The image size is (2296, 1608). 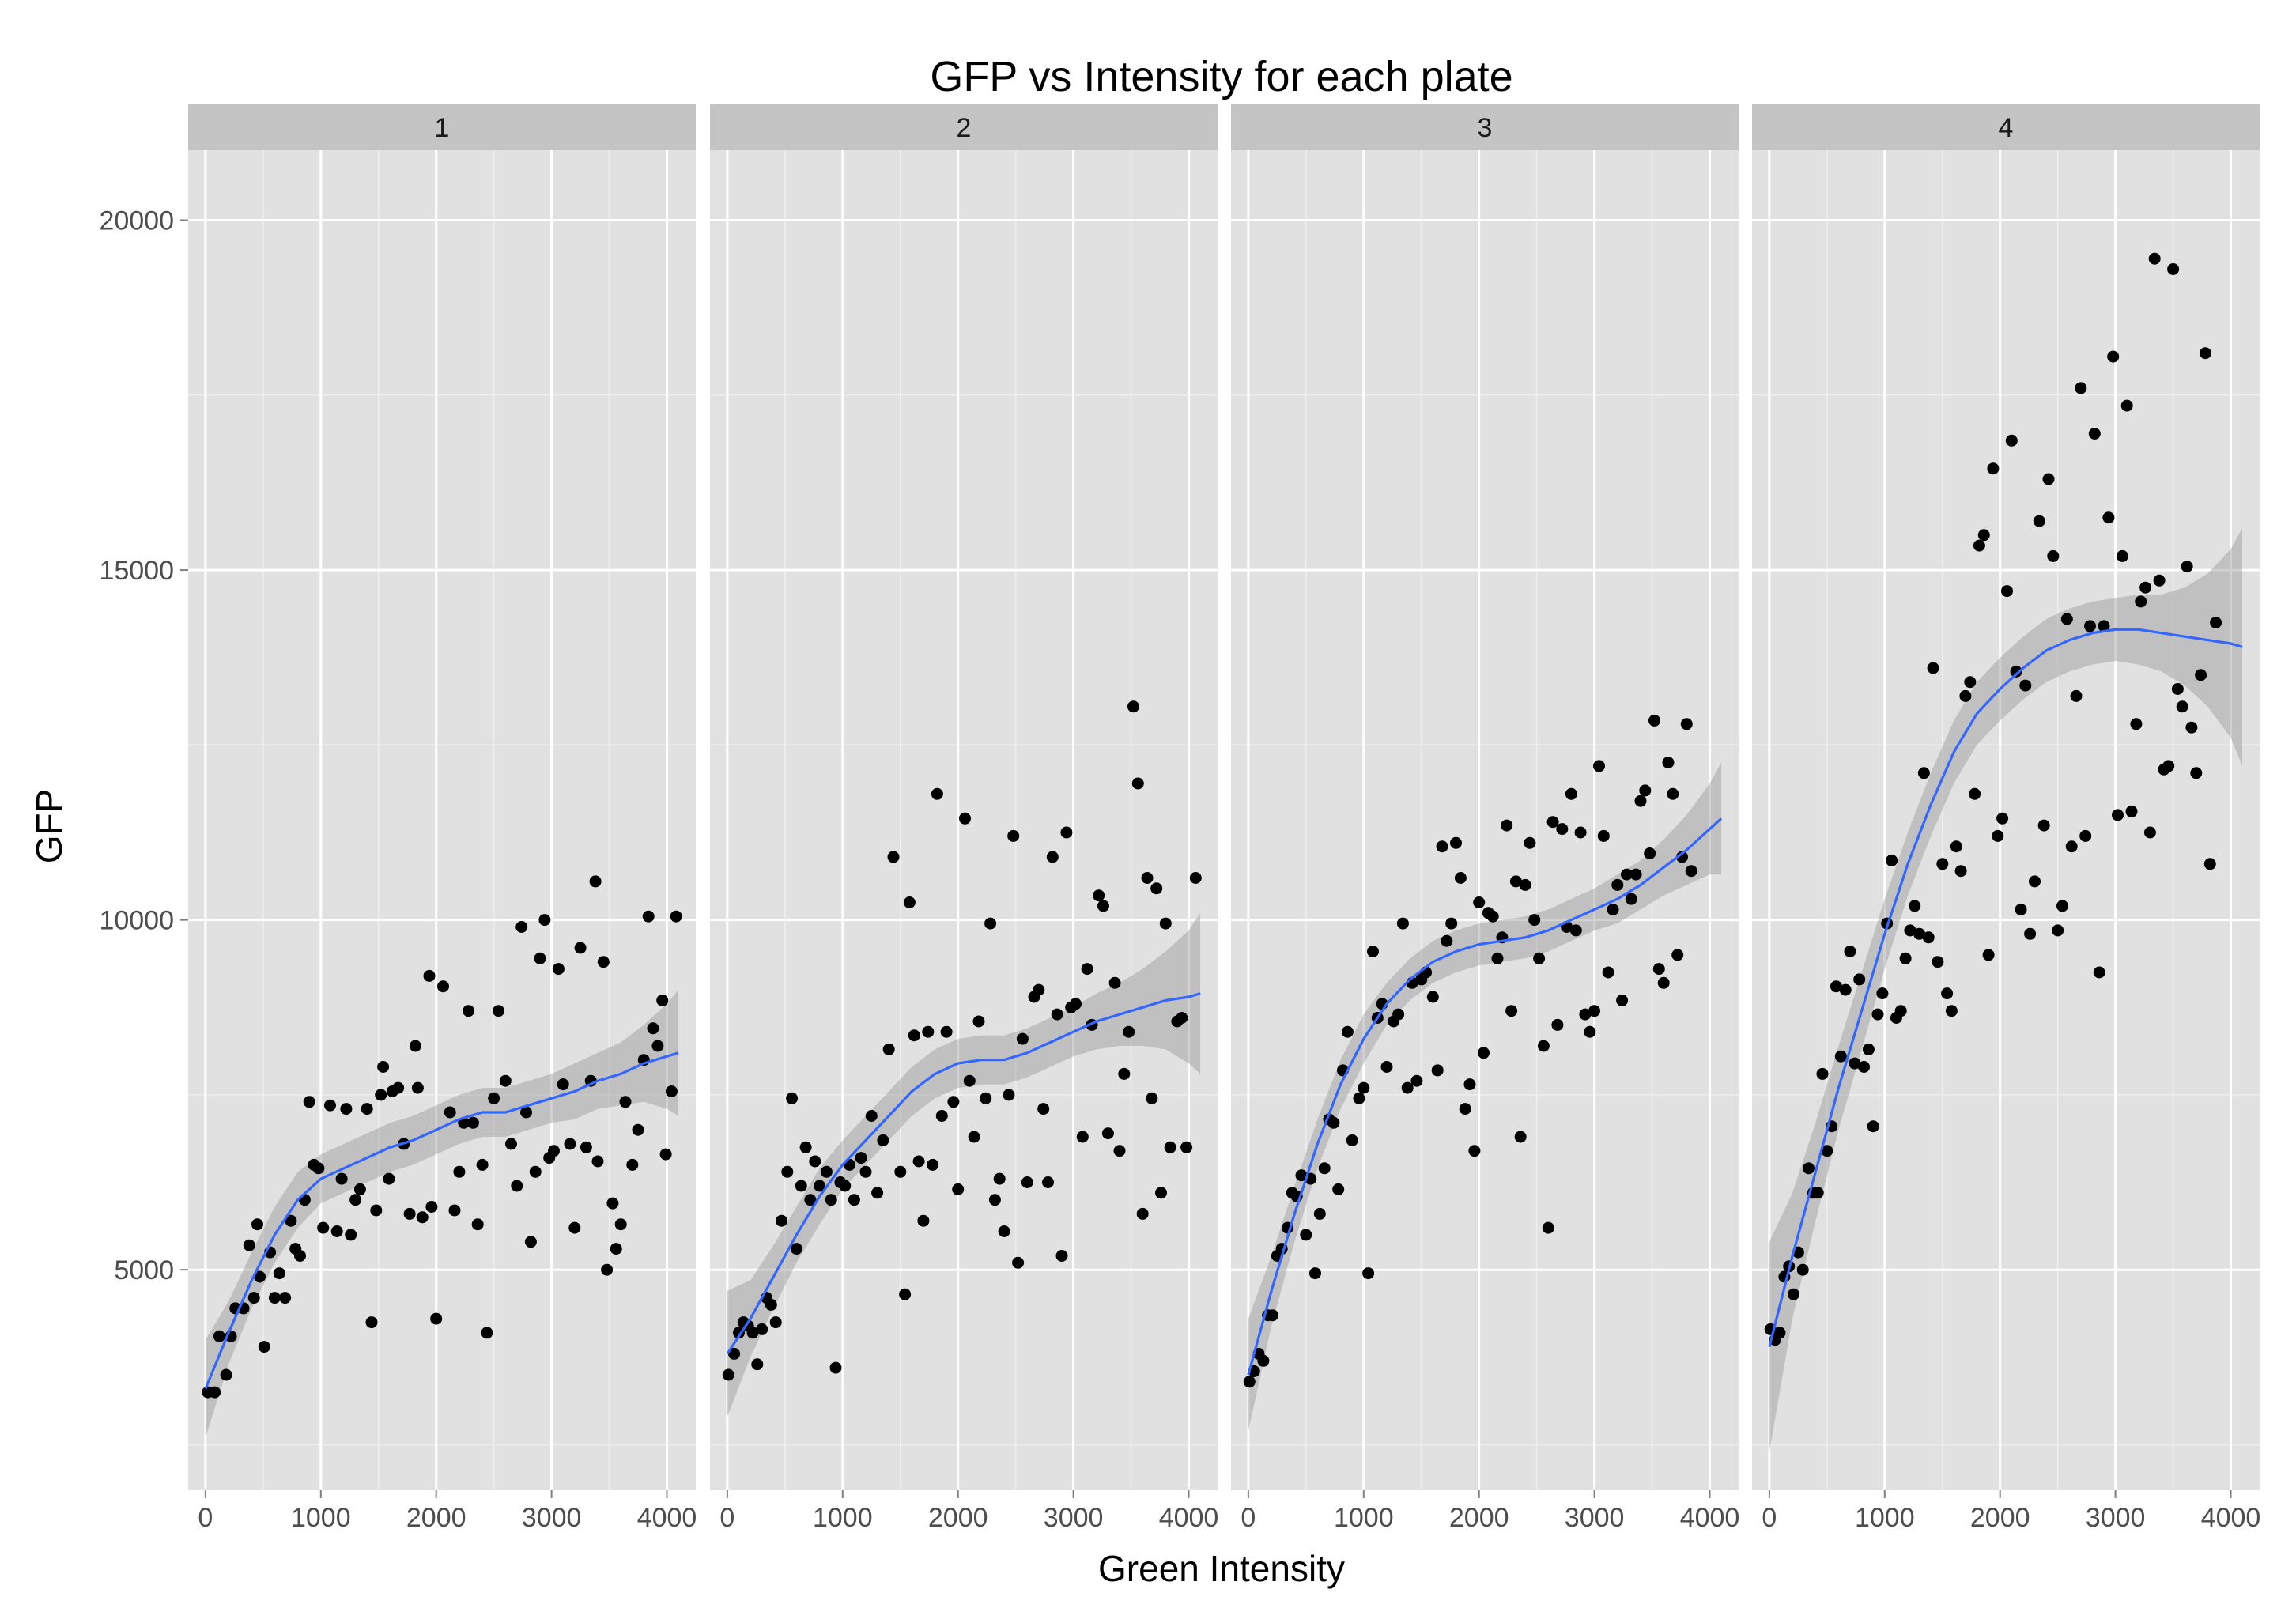 What do you see at coordinates (1993, 799) in the screenshot?
I see `data-points` at bounding box center [1993, 799].